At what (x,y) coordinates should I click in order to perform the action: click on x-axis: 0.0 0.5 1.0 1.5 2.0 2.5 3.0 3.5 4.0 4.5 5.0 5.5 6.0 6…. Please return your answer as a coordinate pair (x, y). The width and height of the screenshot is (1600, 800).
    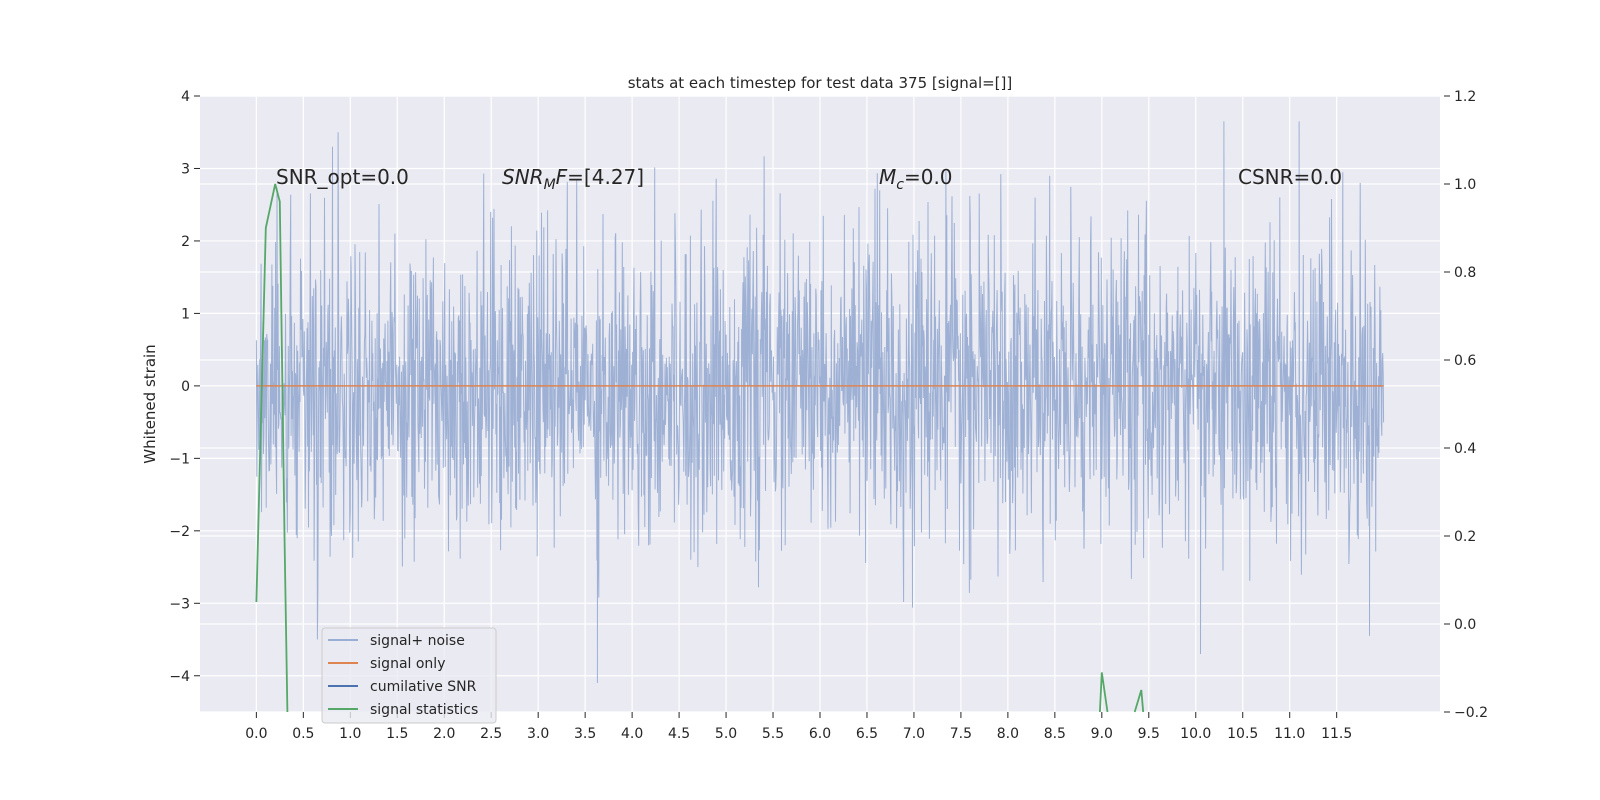
    Looking at the image, I should click on (798, 727).